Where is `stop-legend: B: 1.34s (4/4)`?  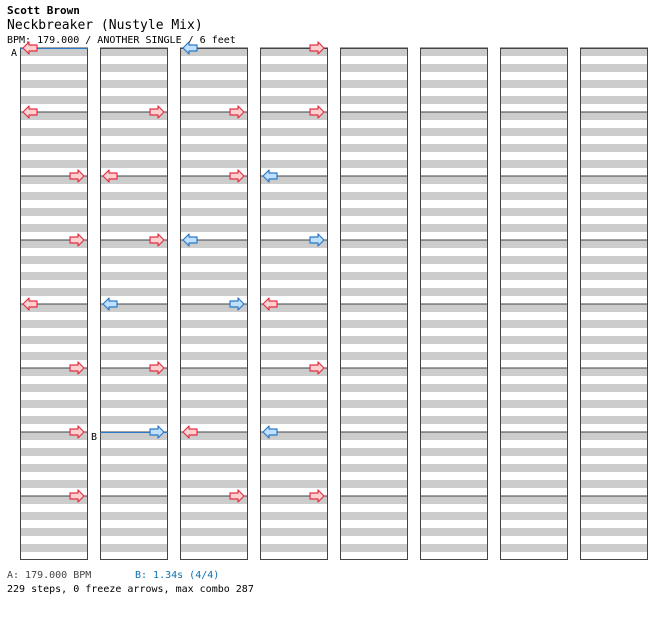
stop-legend: B: 1.34s (4/4) is located at coordinates (177, 575).